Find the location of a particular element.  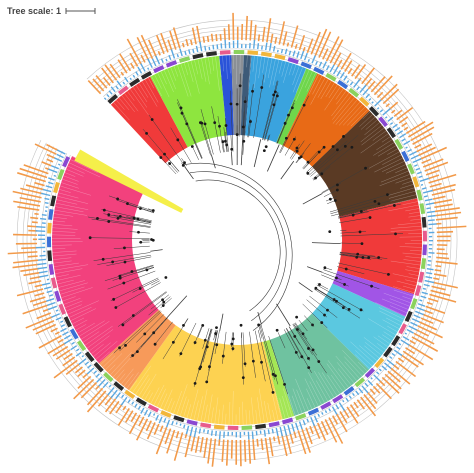

backbone-arc is located at coordinates (238, 246).